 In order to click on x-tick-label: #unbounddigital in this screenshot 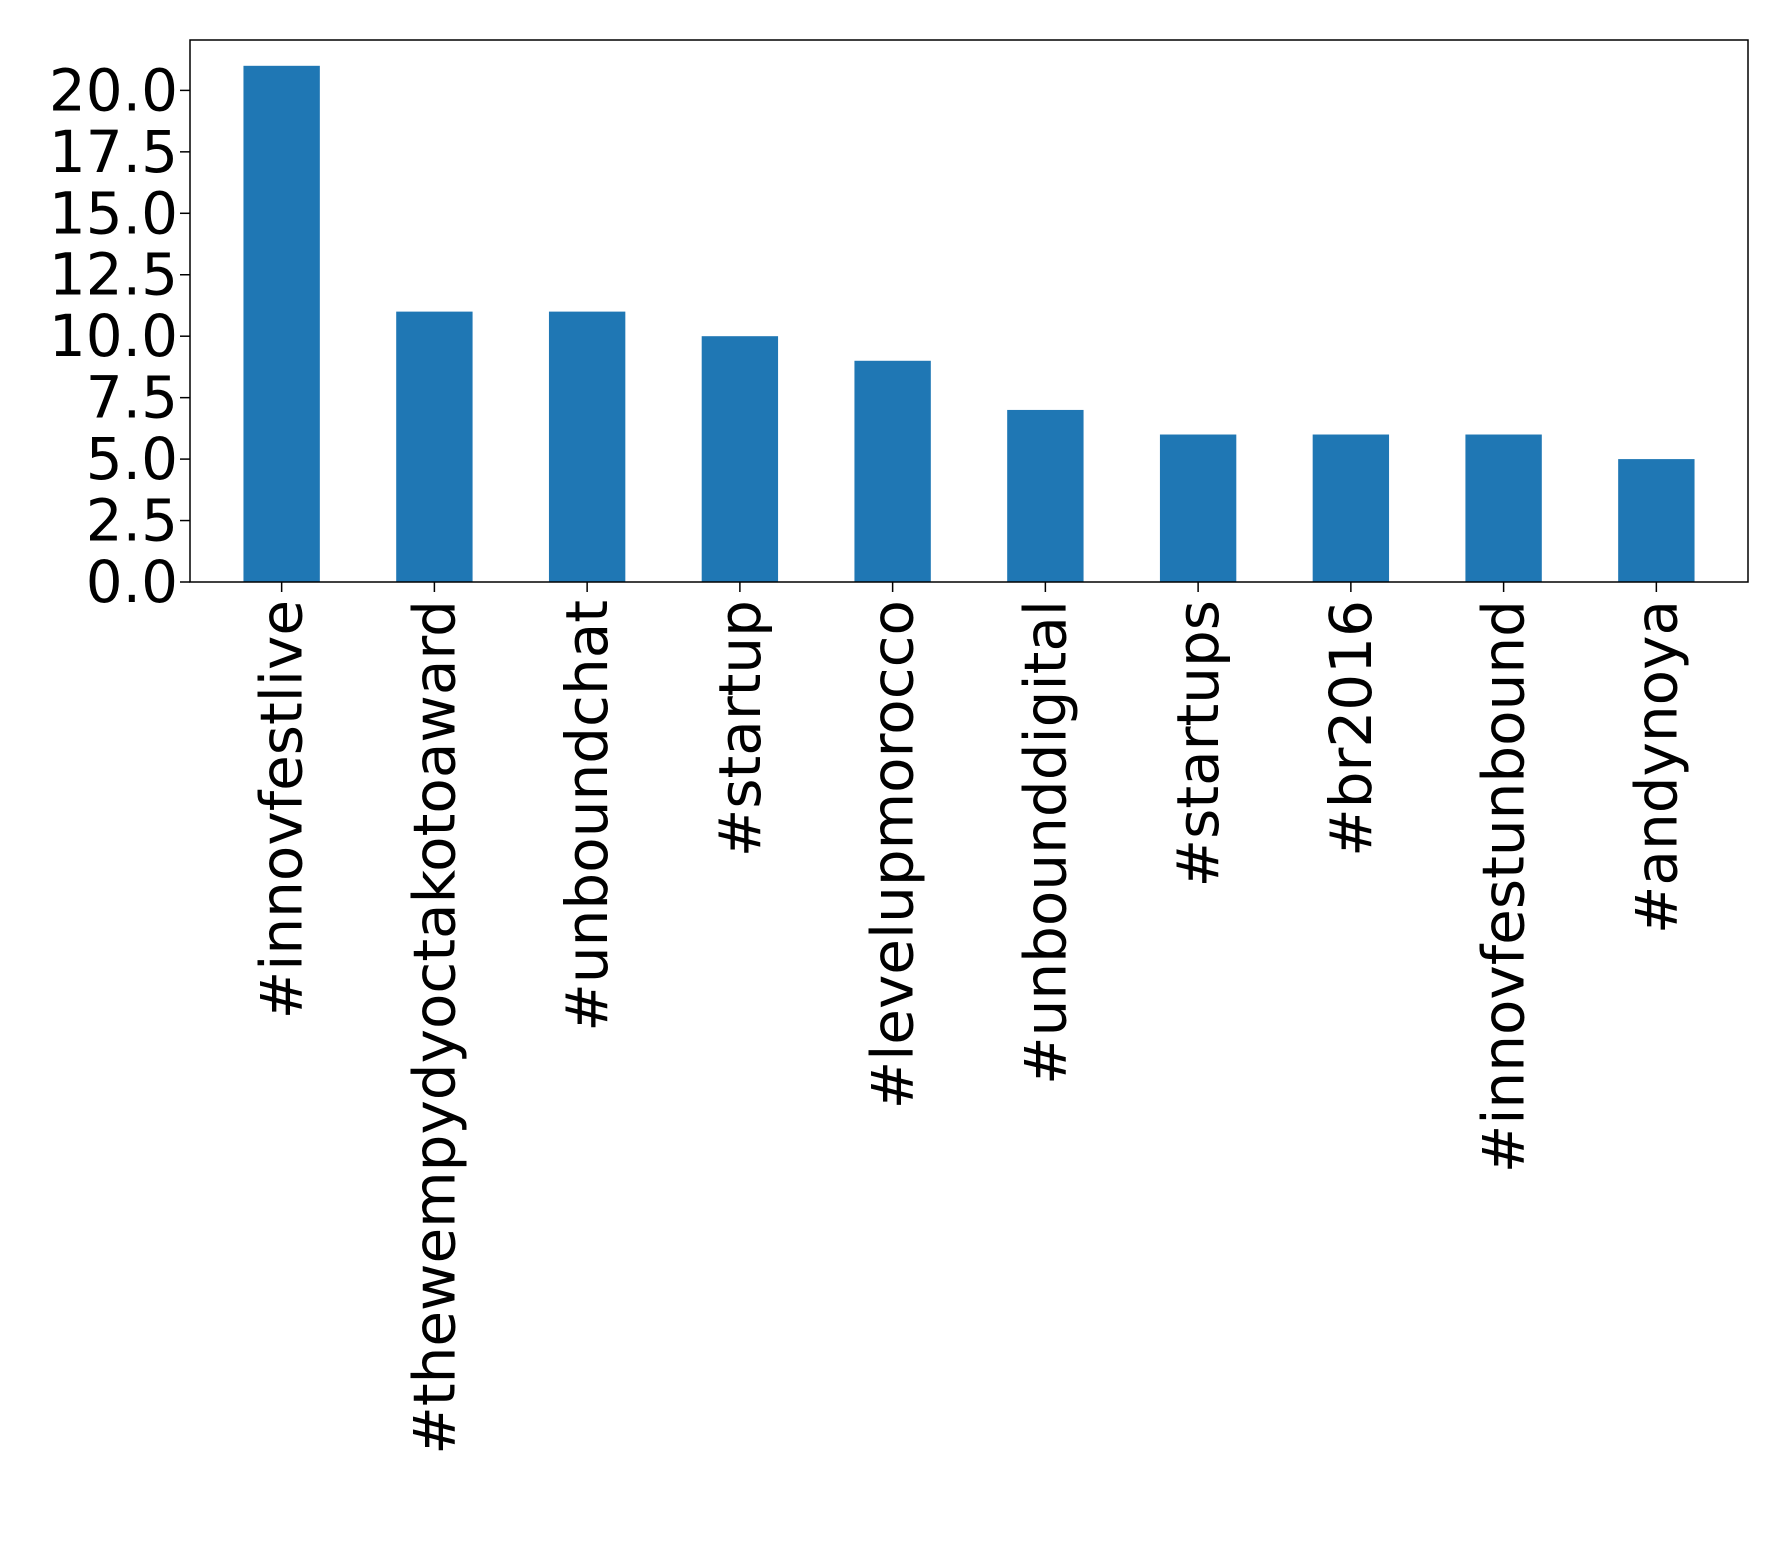, I will do `click(1045, 842)`.